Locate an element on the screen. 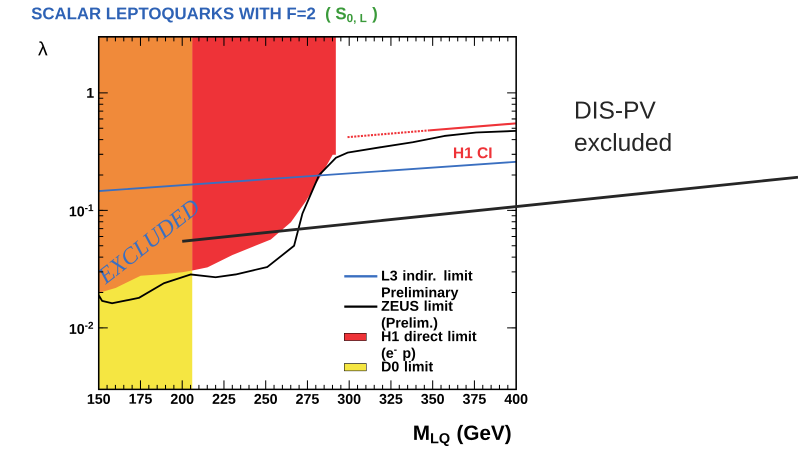 The height and width of the screenshot is (454, 798). x-tick-label: 325 is located at coordinates (390, 399).